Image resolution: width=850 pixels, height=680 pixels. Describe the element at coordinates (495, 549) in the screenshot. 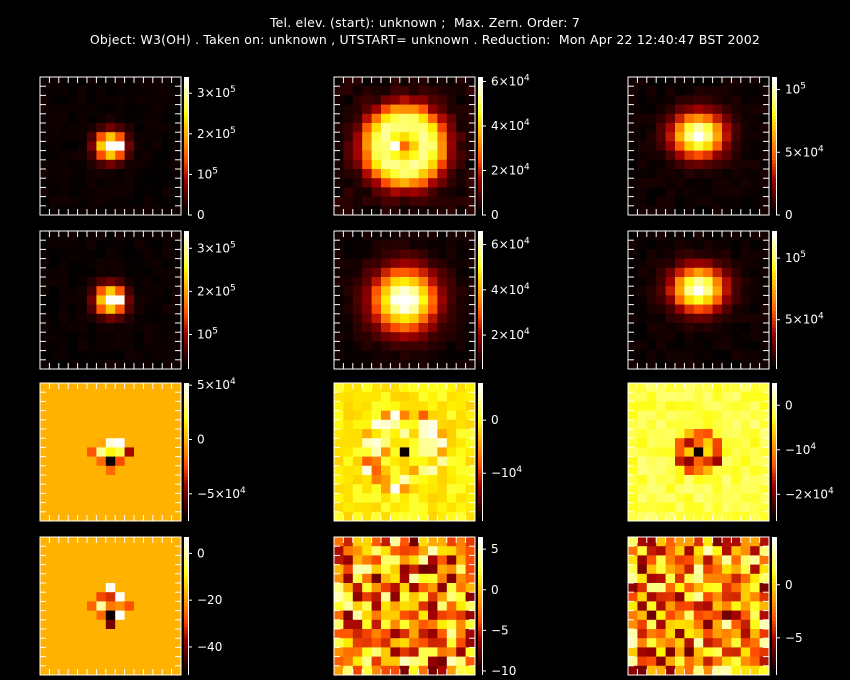

I see `colorbar-tick-label: 5` at that location.